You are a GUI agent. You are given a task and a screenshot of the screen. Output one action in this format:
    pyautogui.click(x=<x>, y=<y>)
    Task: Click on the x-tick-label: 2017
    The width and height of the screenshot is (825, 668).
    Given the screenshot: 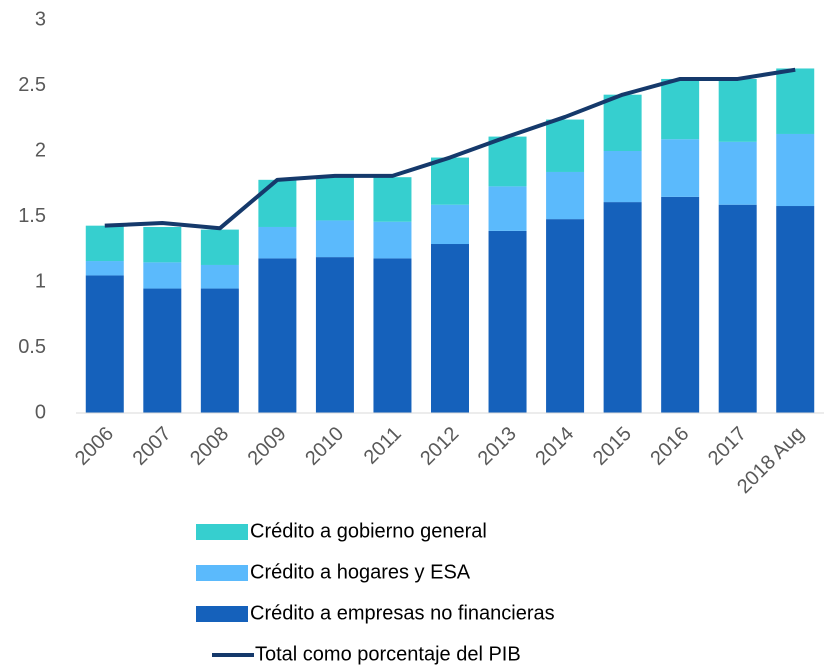 What is the action you would take?
    pyautogui.click(x=727, y=446)
    